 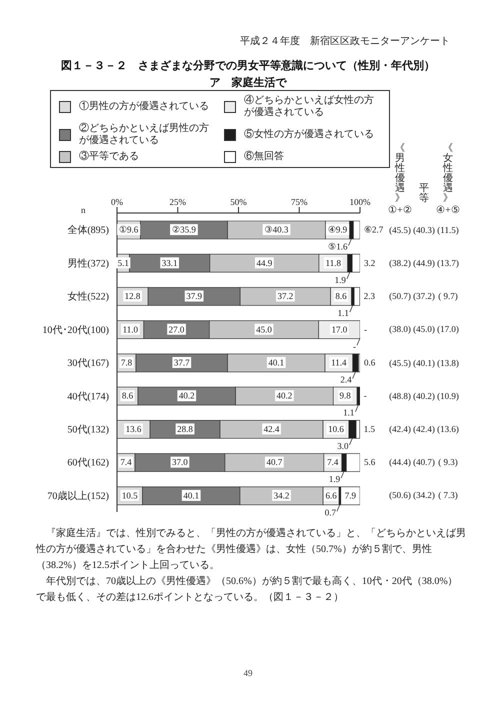 What do you see at coordinates (126, 363) in the screenshot?
I see `data-label: 7.8` at bounding box center [126, 363].